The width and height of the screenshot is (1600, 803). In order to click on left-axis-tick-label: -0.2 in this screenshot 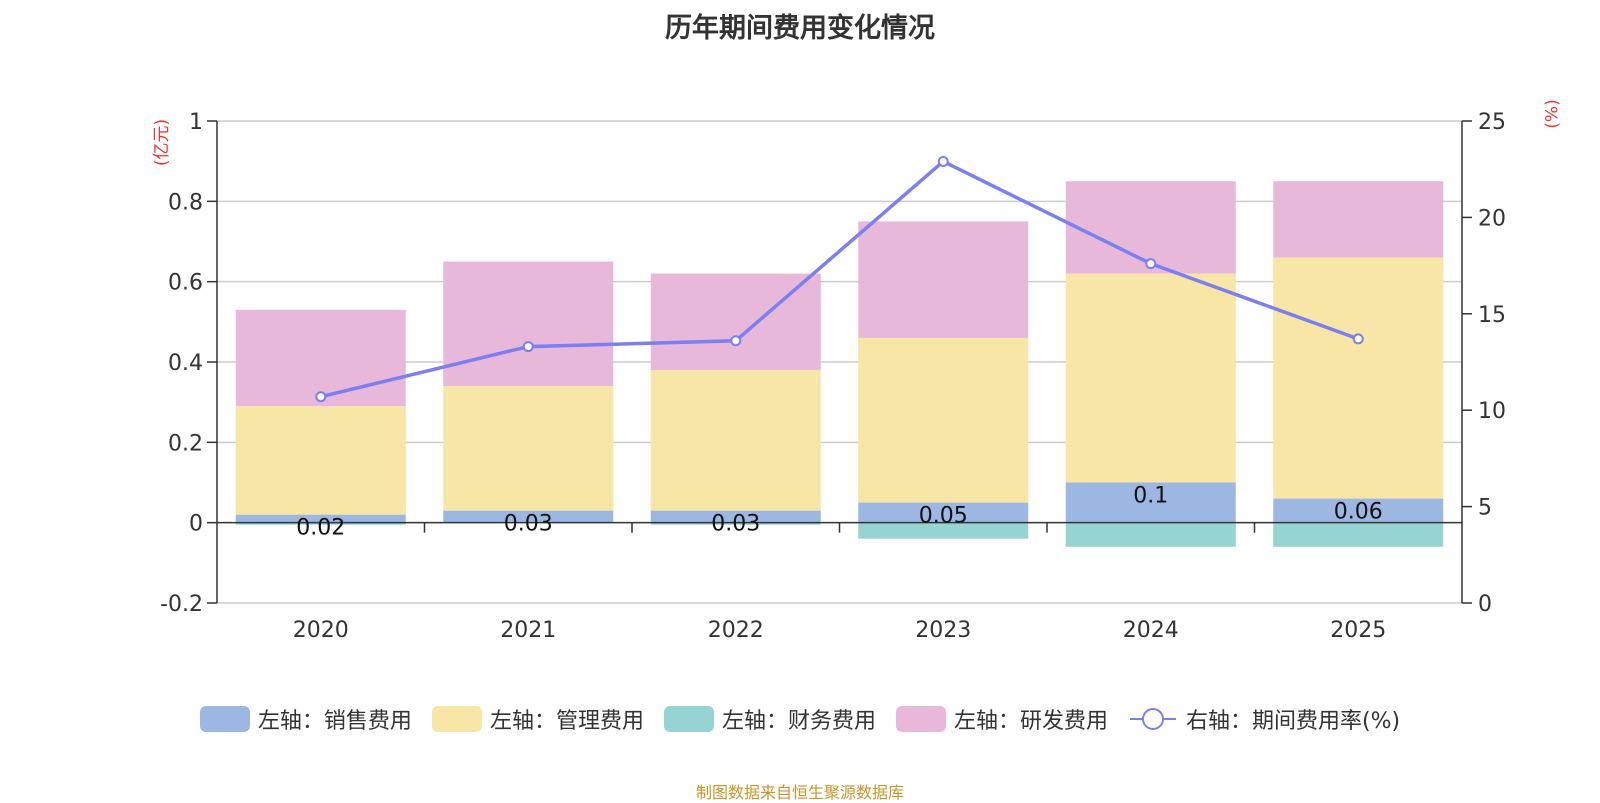, I will do `click(181, 604)`.